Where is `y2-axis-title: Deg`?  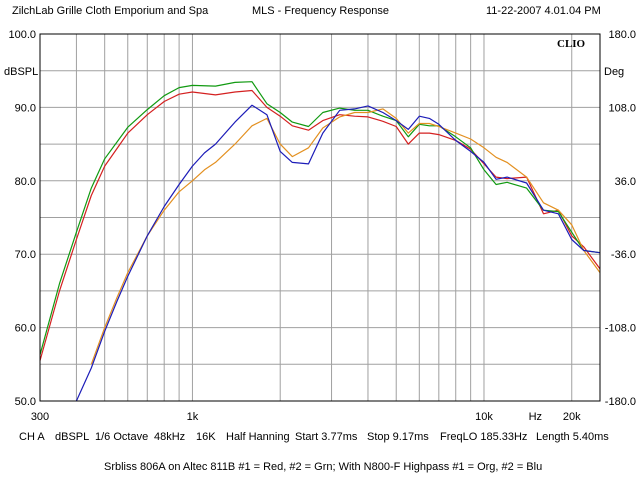
y2-axis-title: Deg is located at coordinates (614, 72).